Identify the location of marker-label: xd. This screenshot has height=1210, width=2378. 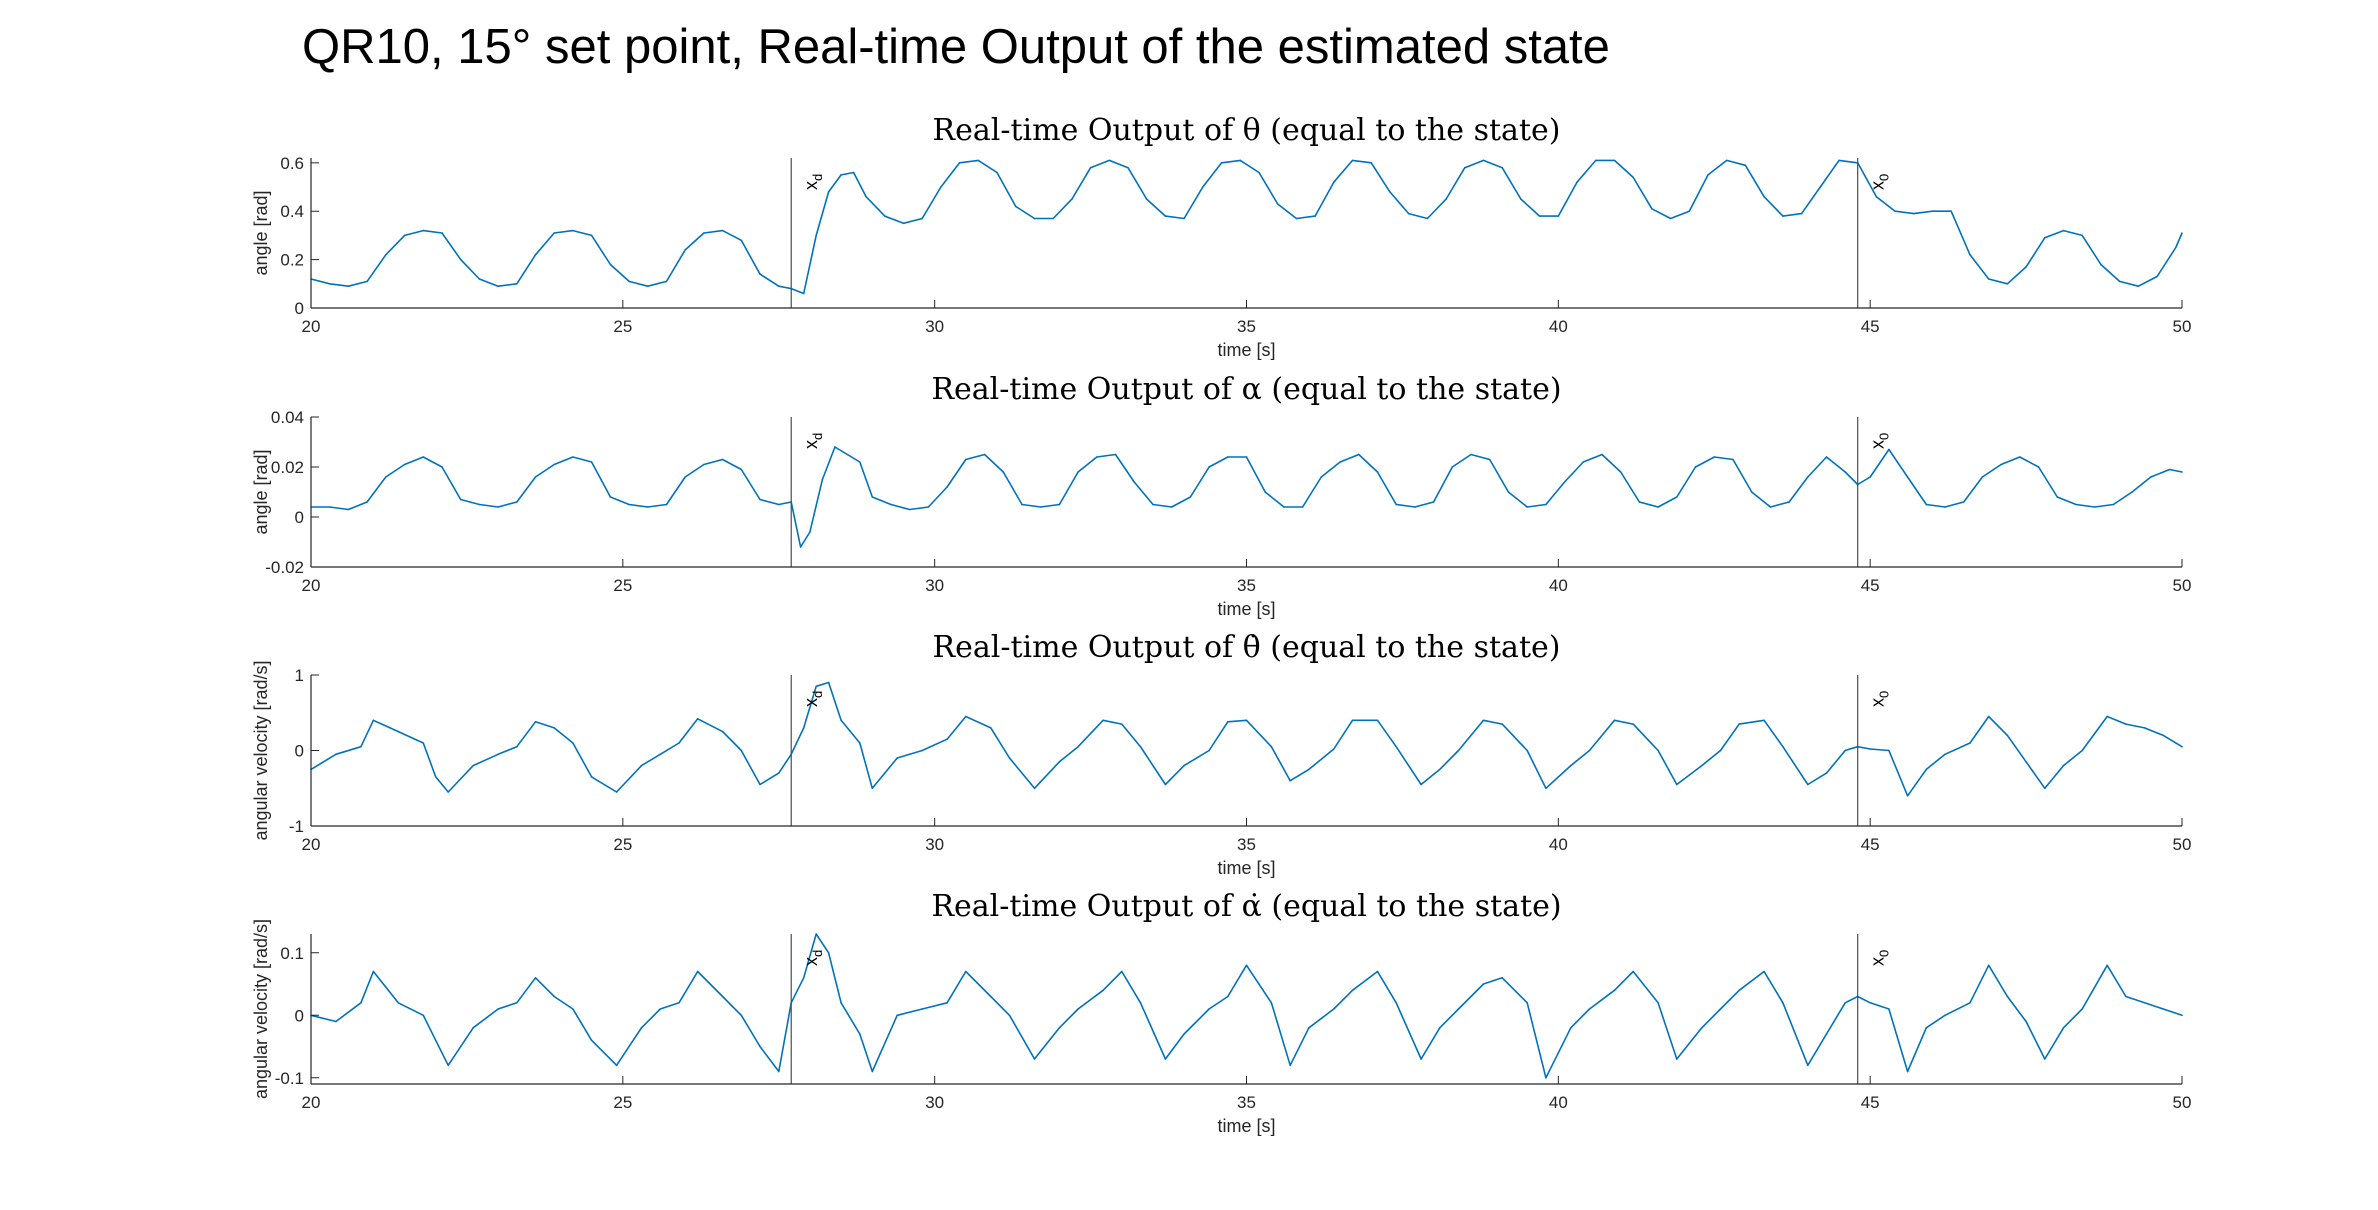
(813, 182).